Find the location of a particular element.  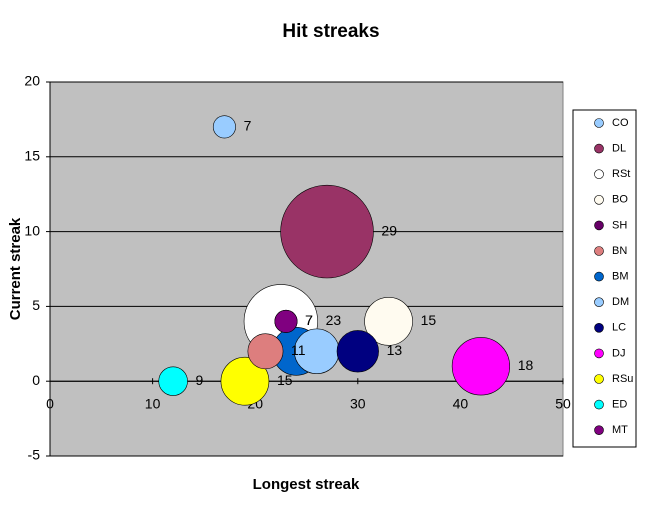

legend-label: BM is located at coordinates (620, 277).